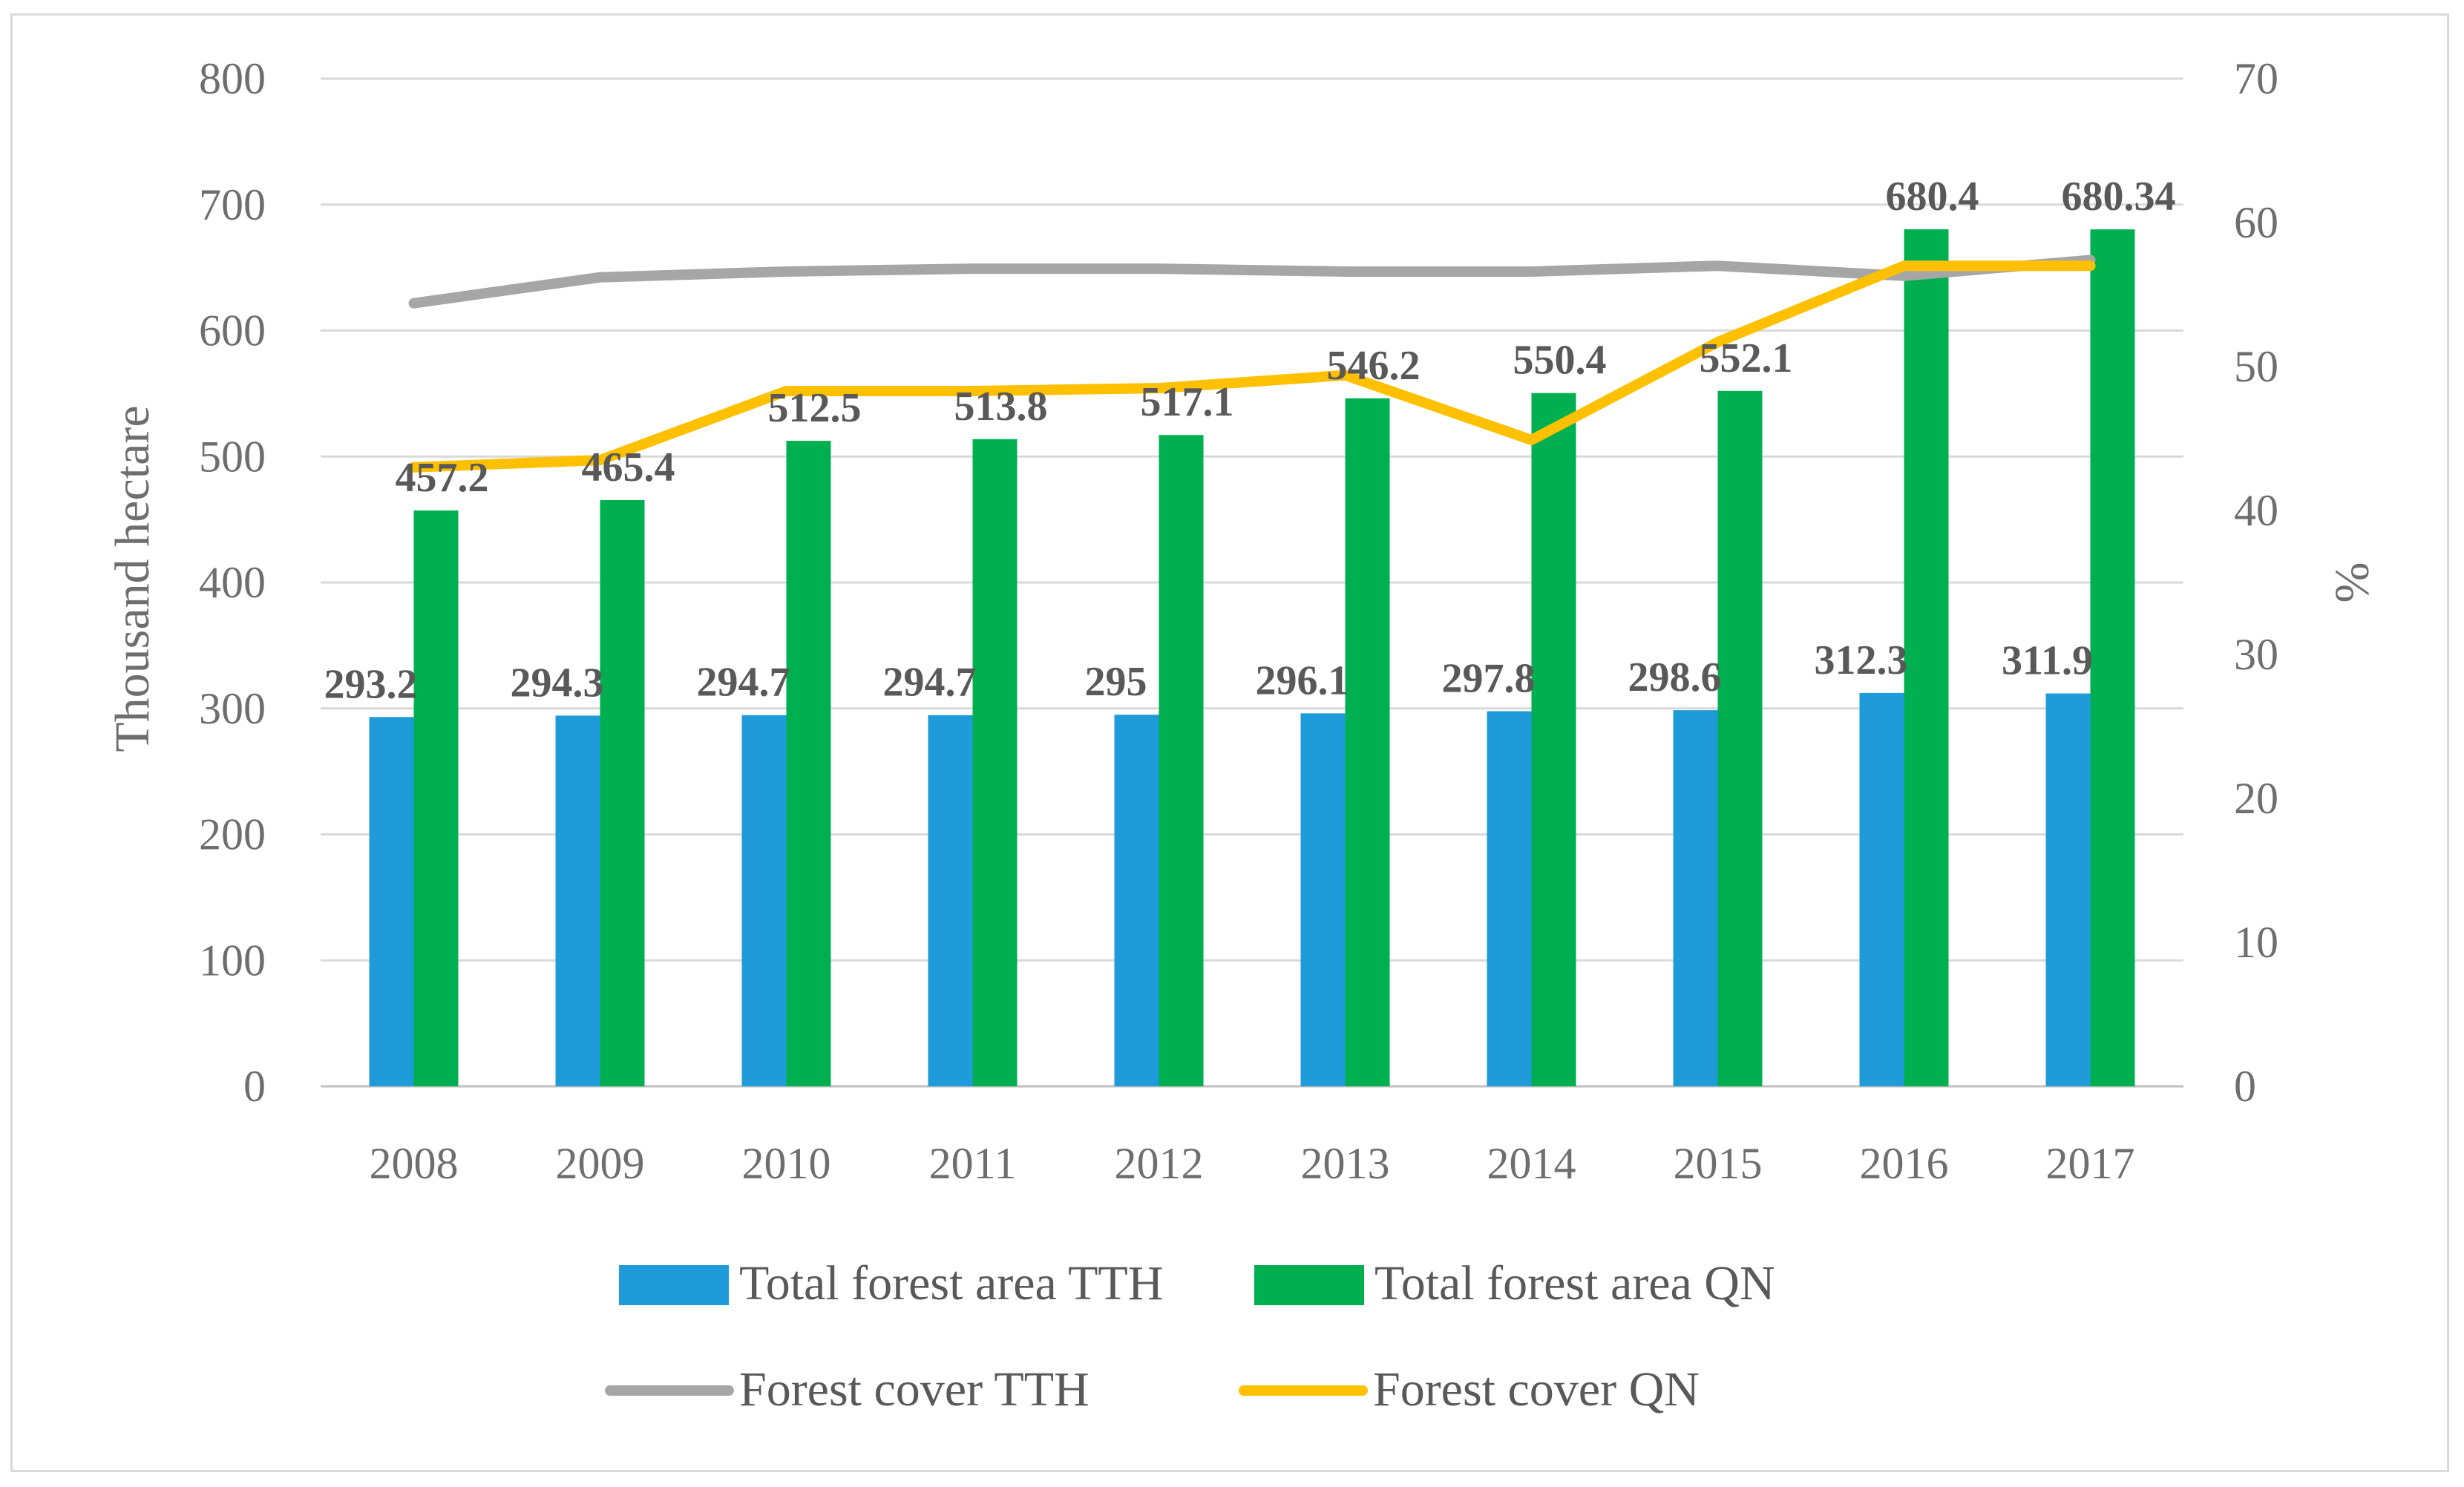 The width and height of the screenshot is (2464, 1487). Describe the element at coordinates (628, 467) in the screenshot. I see `data-label: 465.4` at that location.